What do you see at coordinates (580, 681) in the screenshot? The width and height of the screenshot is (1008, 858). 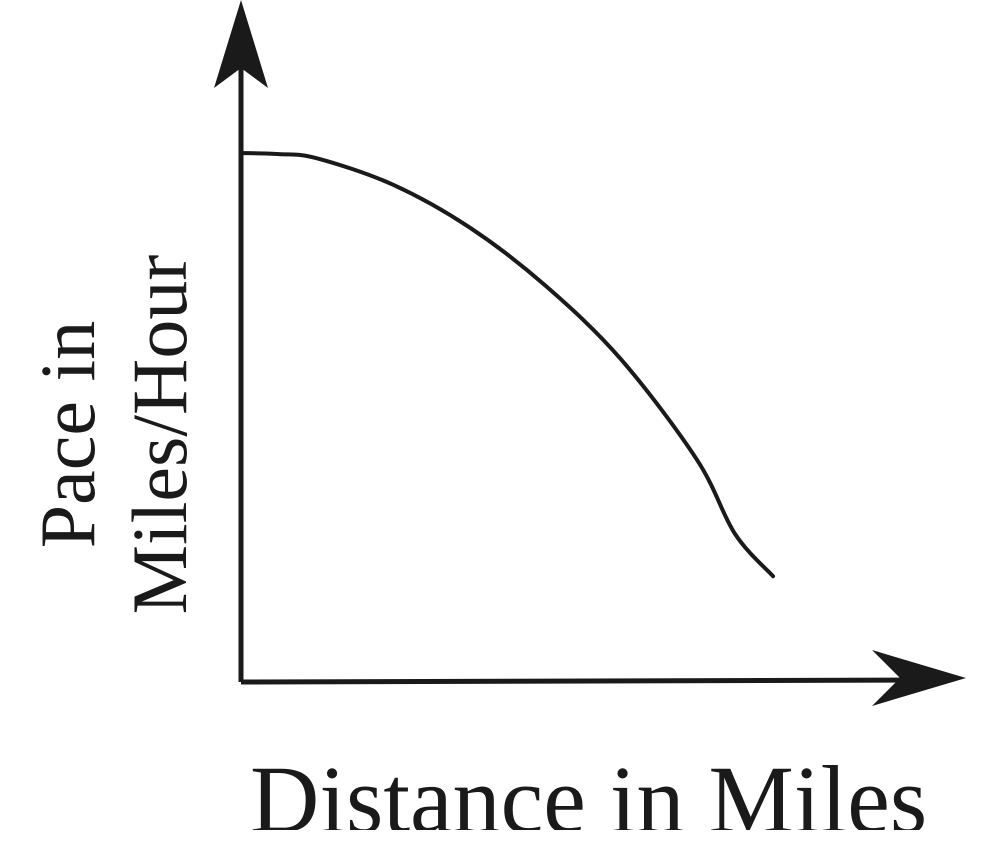 I see `x-axis-line` at bounding box center [580, 681].